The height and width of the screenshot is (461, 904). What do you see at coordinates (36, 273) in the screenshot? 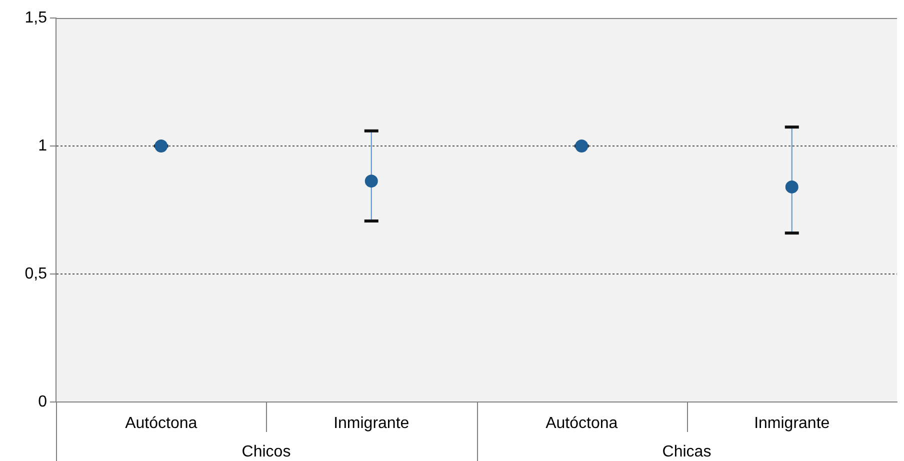
I see `y-tick-label: 0,5` at bounding box center [36, 273].